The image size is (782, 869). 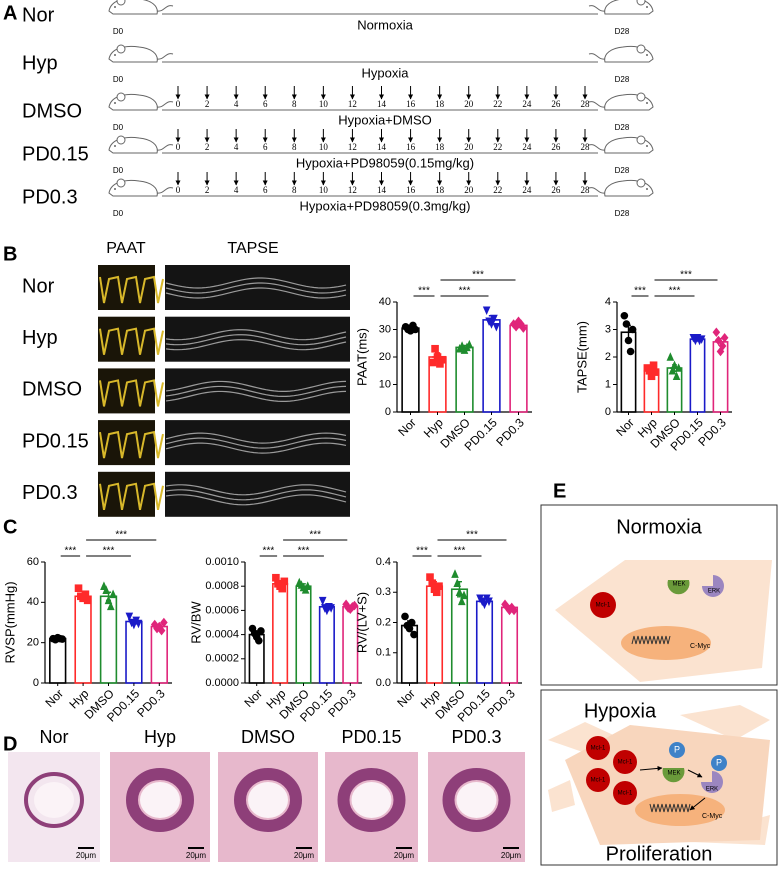 I want to click on group-label: PD0.3, so click(x=50, y=197).